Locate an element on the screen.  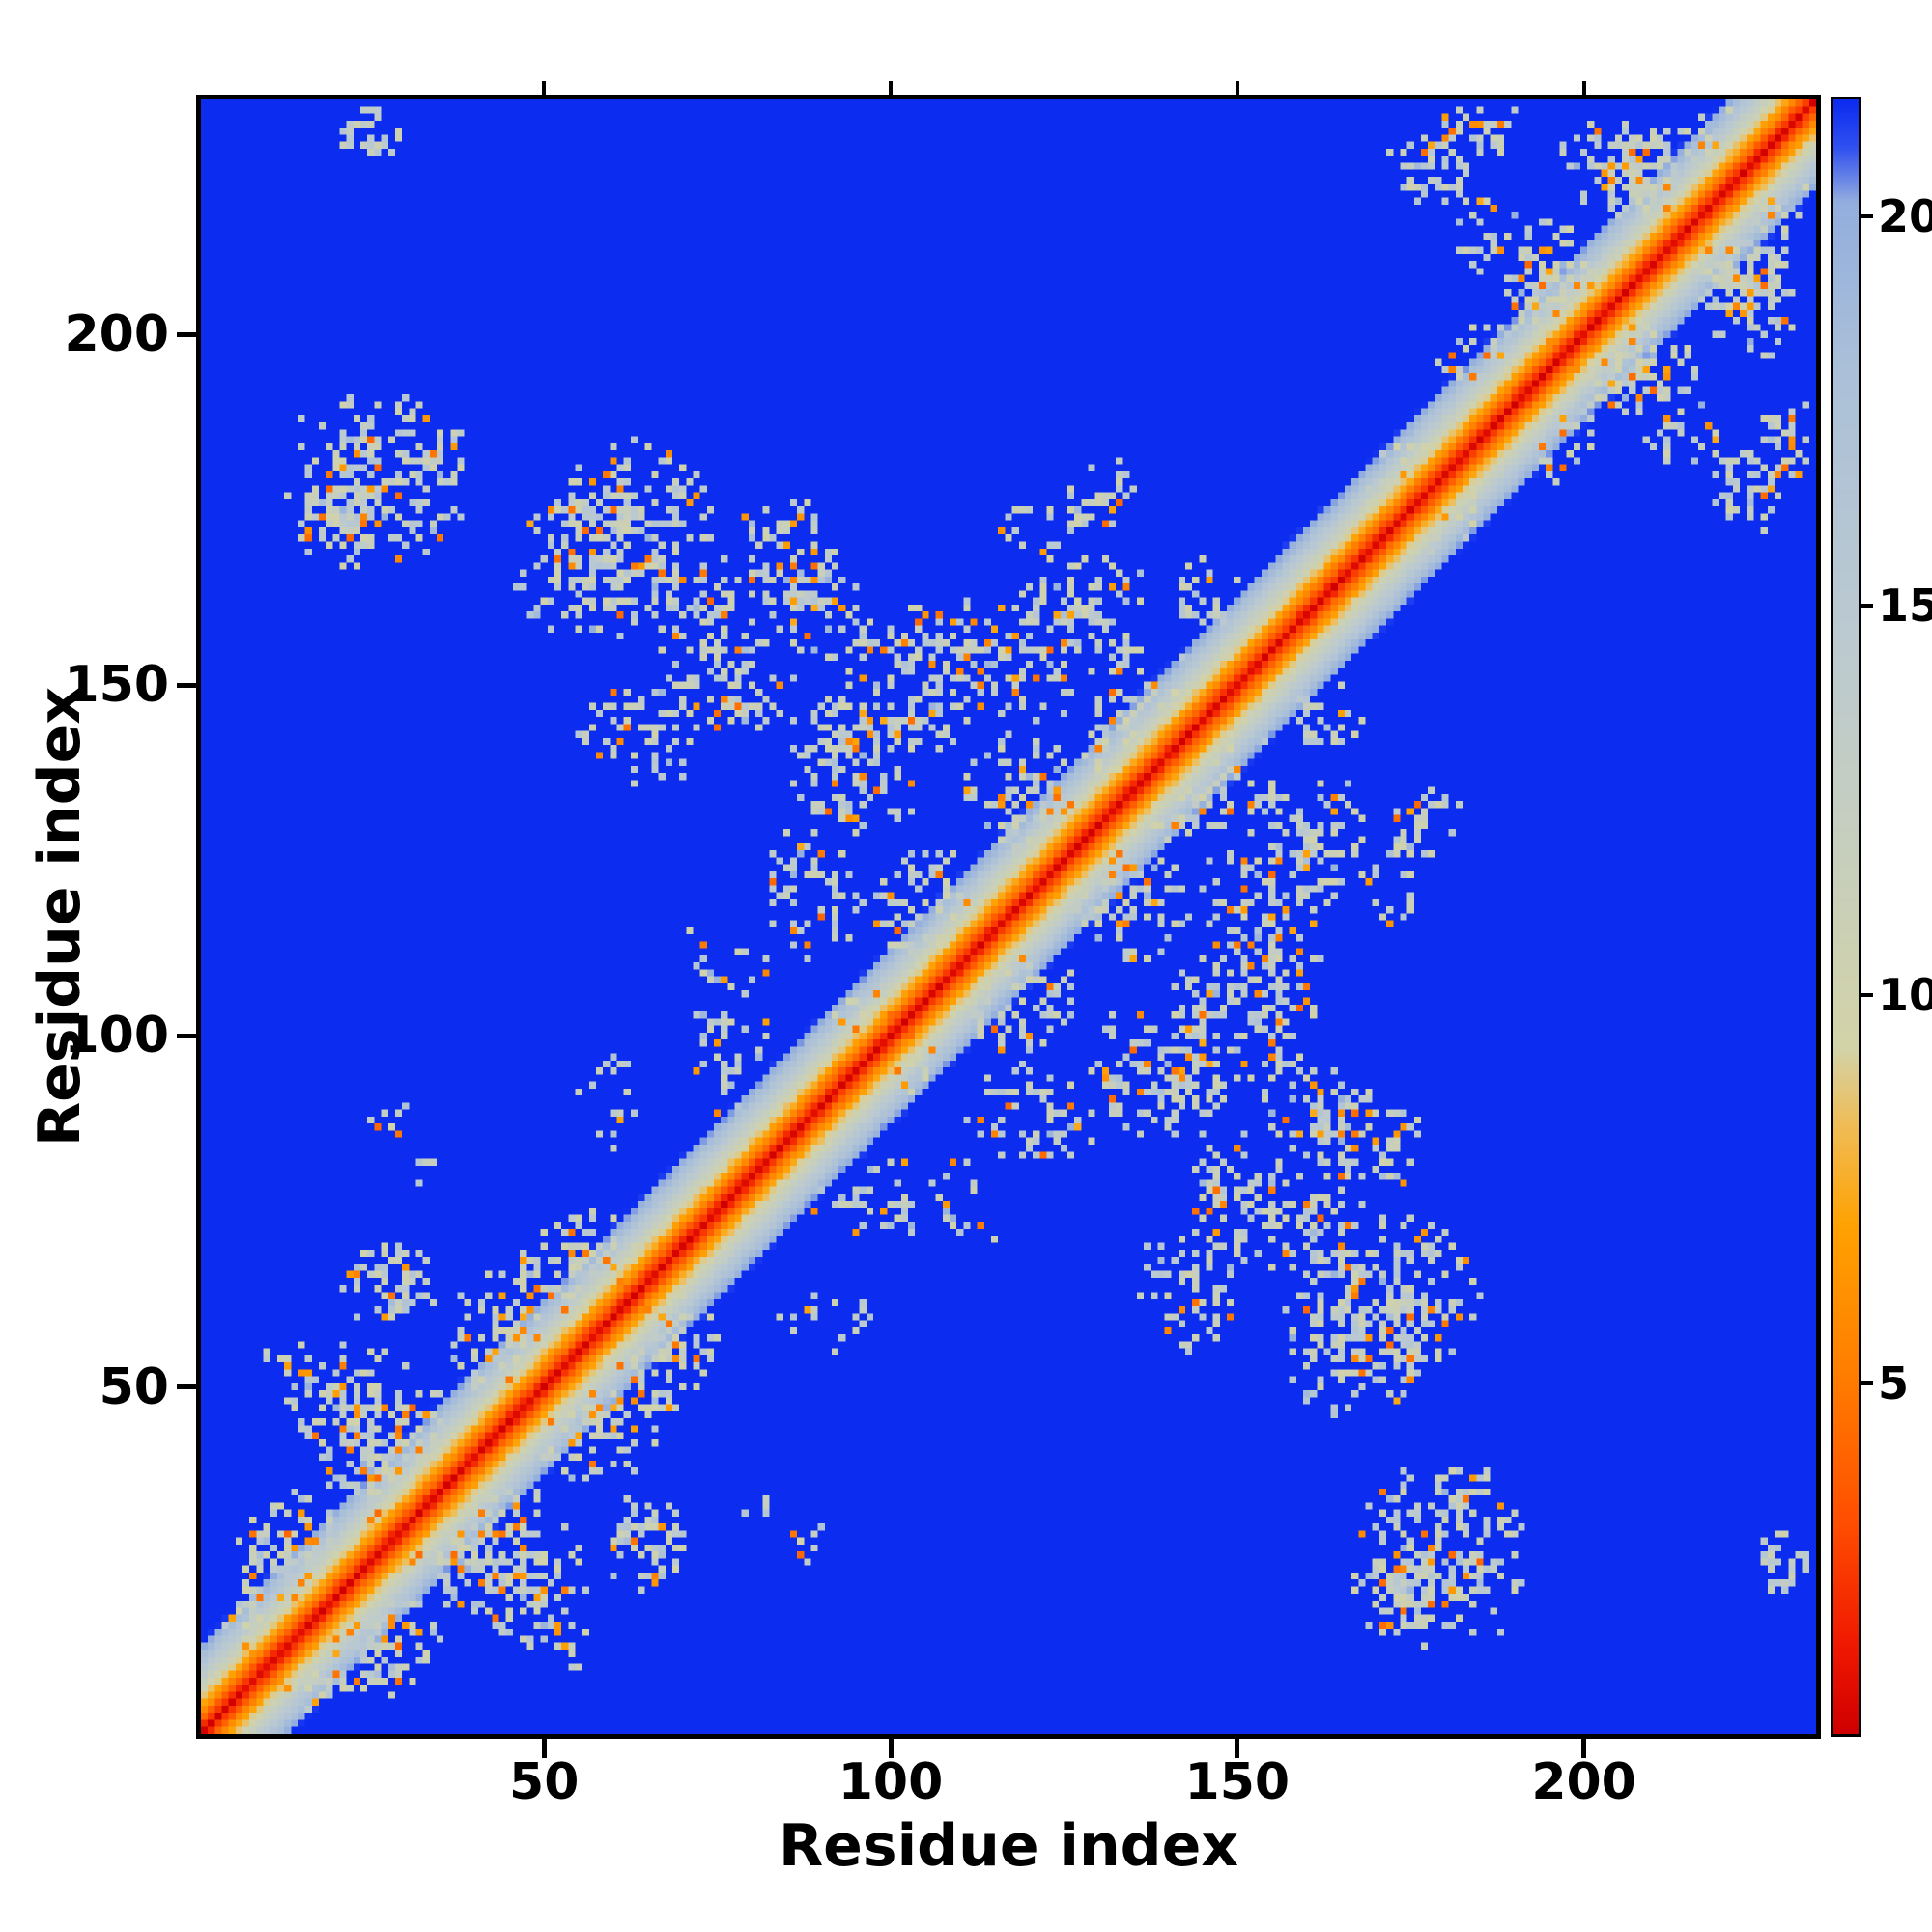
y-axis-label: Residue index is located at coordinates (60, 917).